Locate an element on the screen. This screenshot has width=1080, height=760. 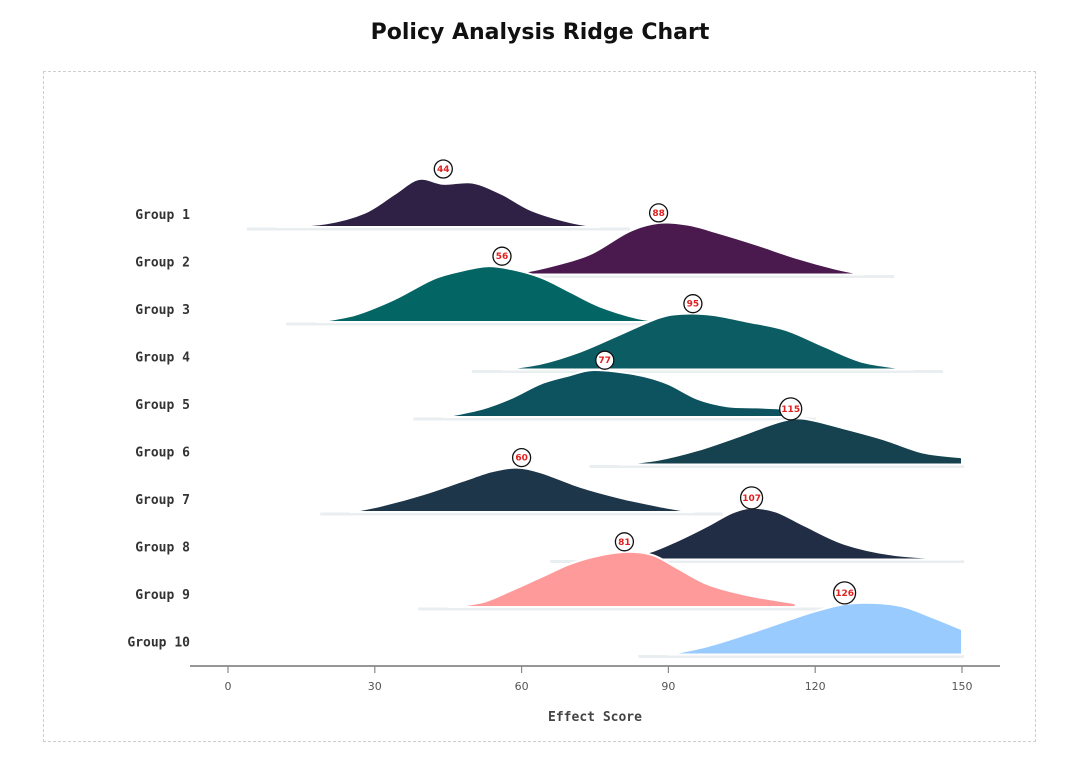
group-3-peak-label: 56 is located at coordinates (502, 257).